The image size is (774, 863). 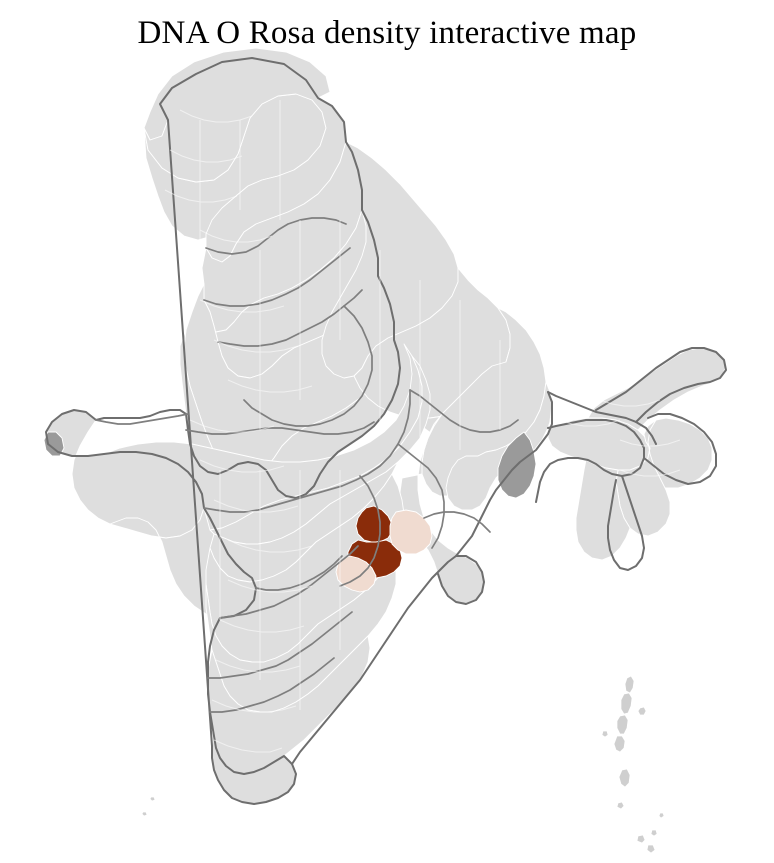 I want to click on kutch-coast-shade, so click(x=54, y=444).